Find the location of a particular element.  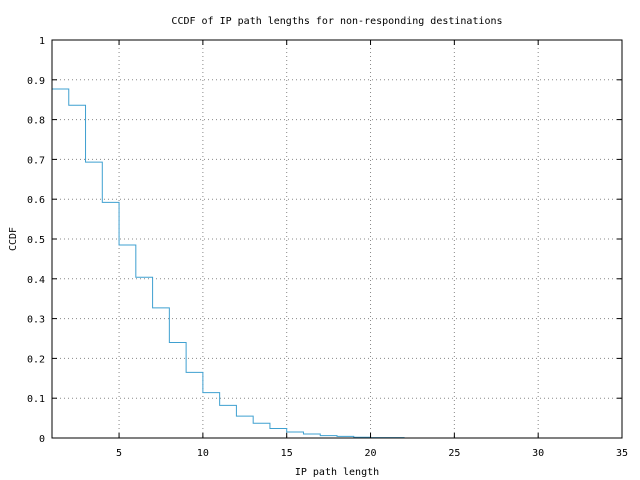

x-tick-label: 10 is located at coordinates (203, 453).